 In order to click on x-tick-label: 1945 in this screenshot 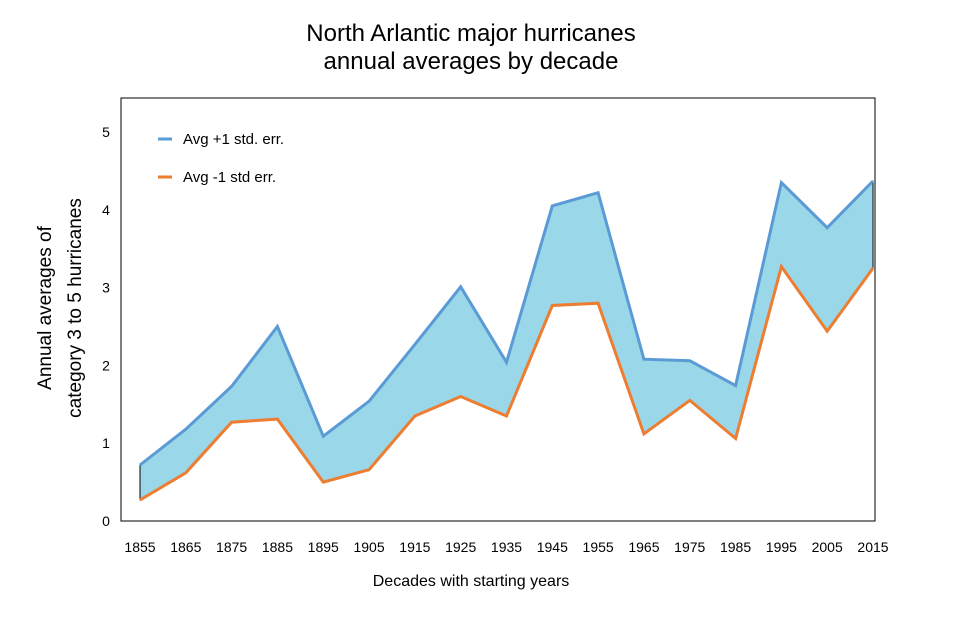, I will do `click(552, 547)`.